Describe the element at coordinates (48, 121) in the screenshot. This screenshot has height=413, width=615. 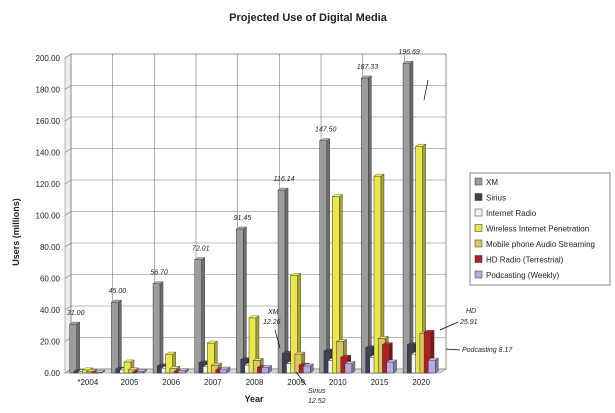
I see `y-tick-label: 160.00` at that location.